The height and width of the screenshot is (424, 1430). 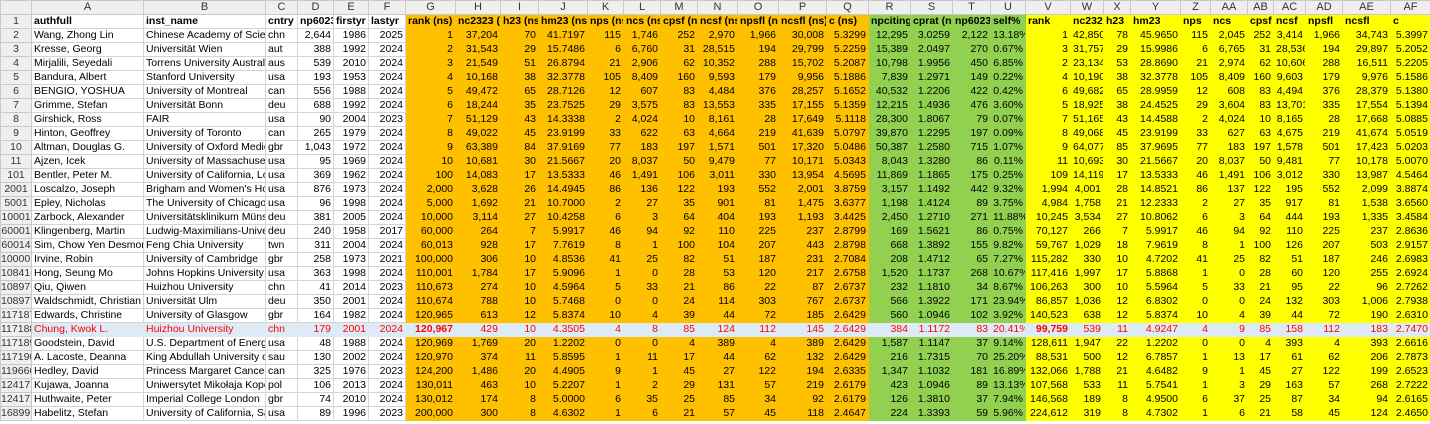 What do you see at coordinates (1366, 7) in the screenshot?
I see `column-header-AE: AE` at bounding box center [1366, 7].